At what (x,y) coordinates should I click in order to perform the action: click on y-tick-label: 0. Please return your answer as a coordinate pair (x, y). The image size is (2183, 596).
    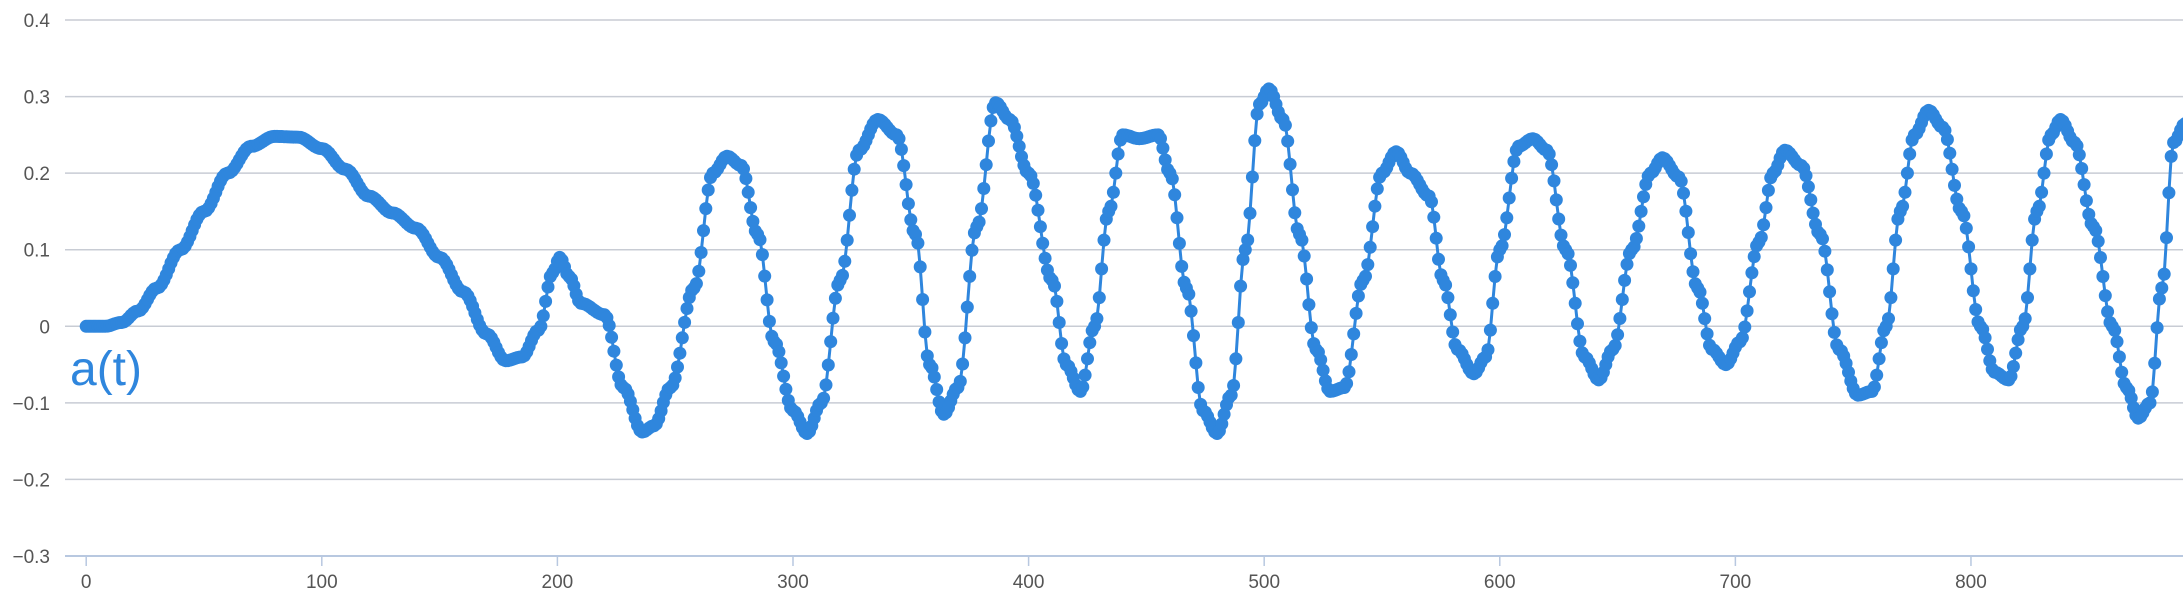
    Looking at the image, I should click on (44, 327).